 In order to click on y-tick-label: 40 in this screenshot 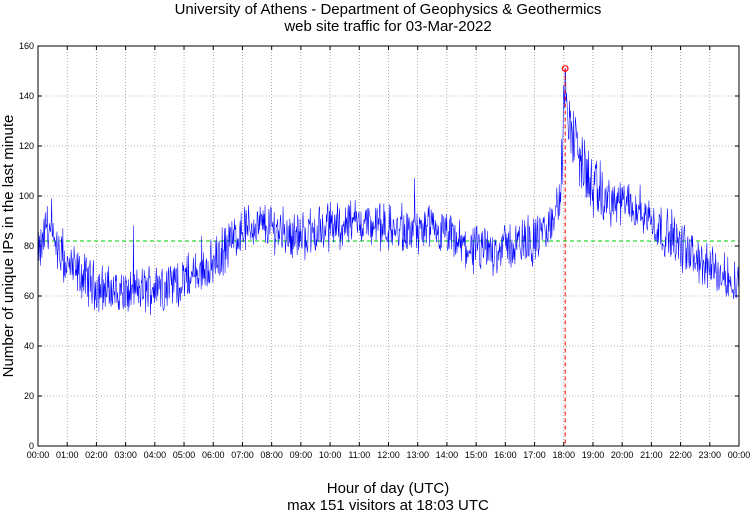, I will do `click(29, 346)`.